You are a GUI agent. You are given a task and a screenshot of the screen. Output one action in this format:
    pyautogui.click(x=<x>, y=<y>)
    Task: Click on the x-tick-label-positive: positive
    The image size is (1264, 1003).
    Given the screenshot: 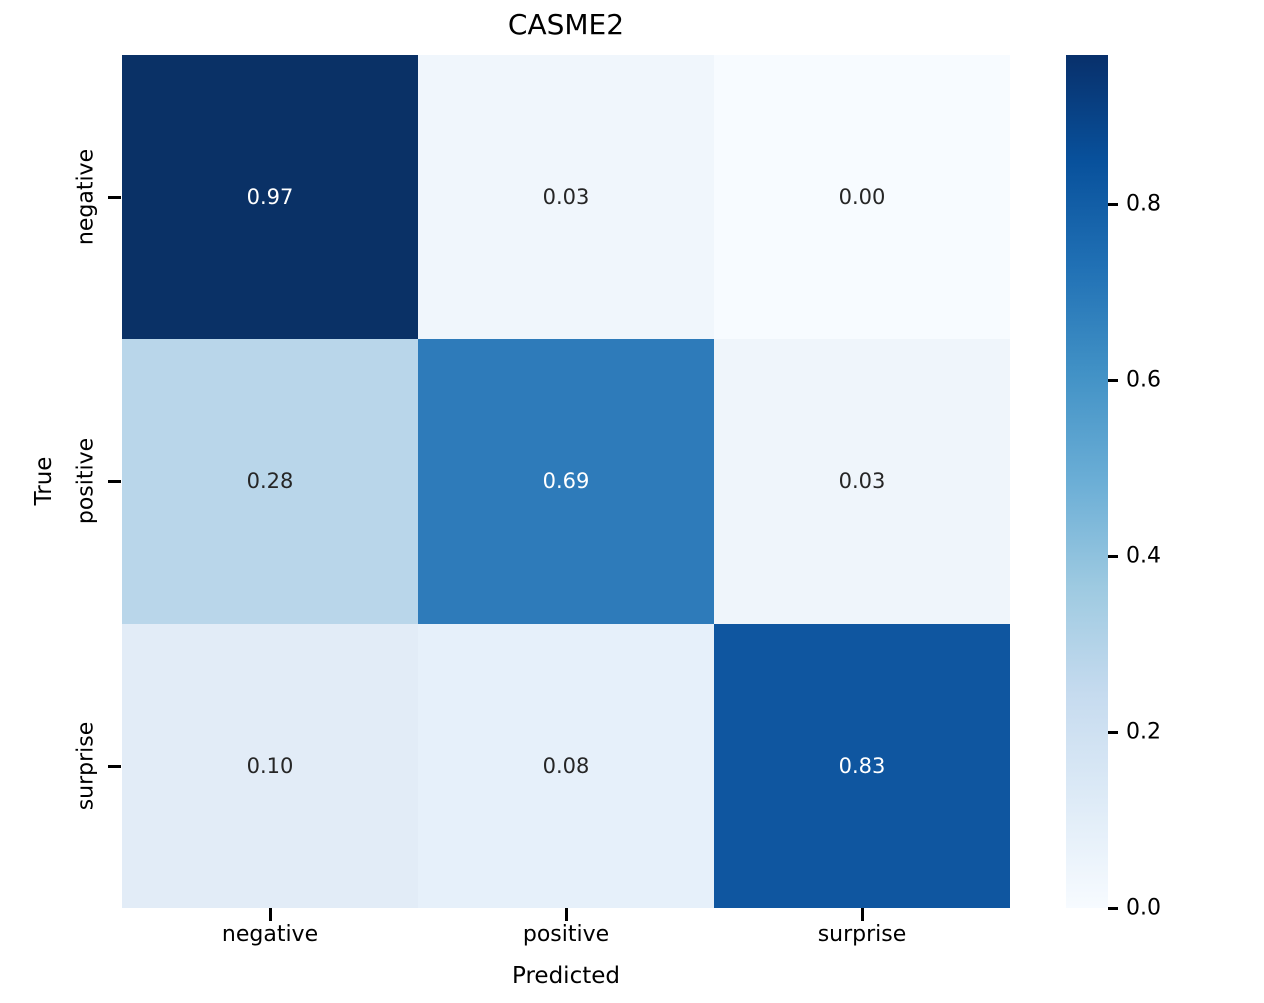 What is the action you would take?
    pyautogui.click(x=566, y=934)
    